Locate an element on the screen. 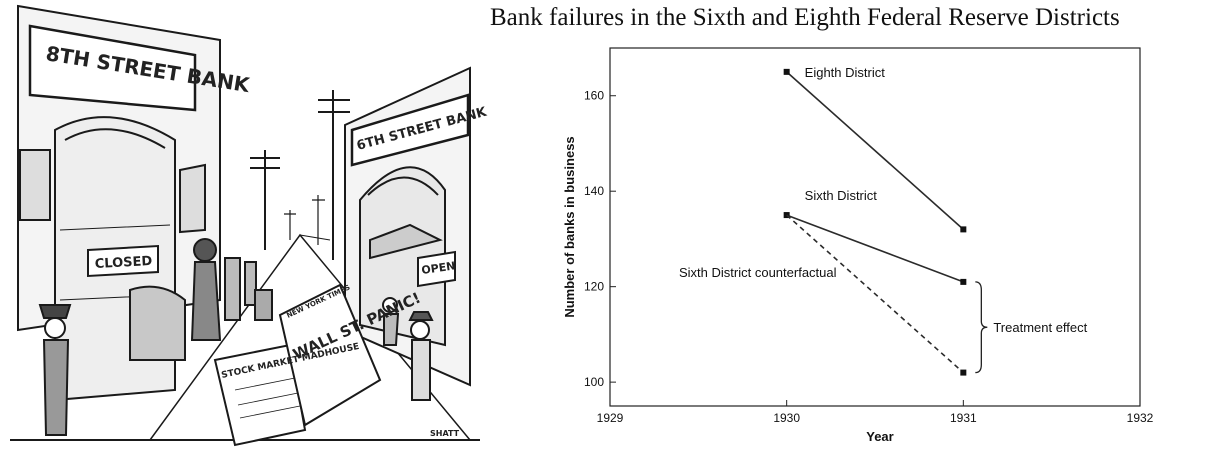  treatment-effect-label: Treatment effect is located at coordinates (1040, 327).